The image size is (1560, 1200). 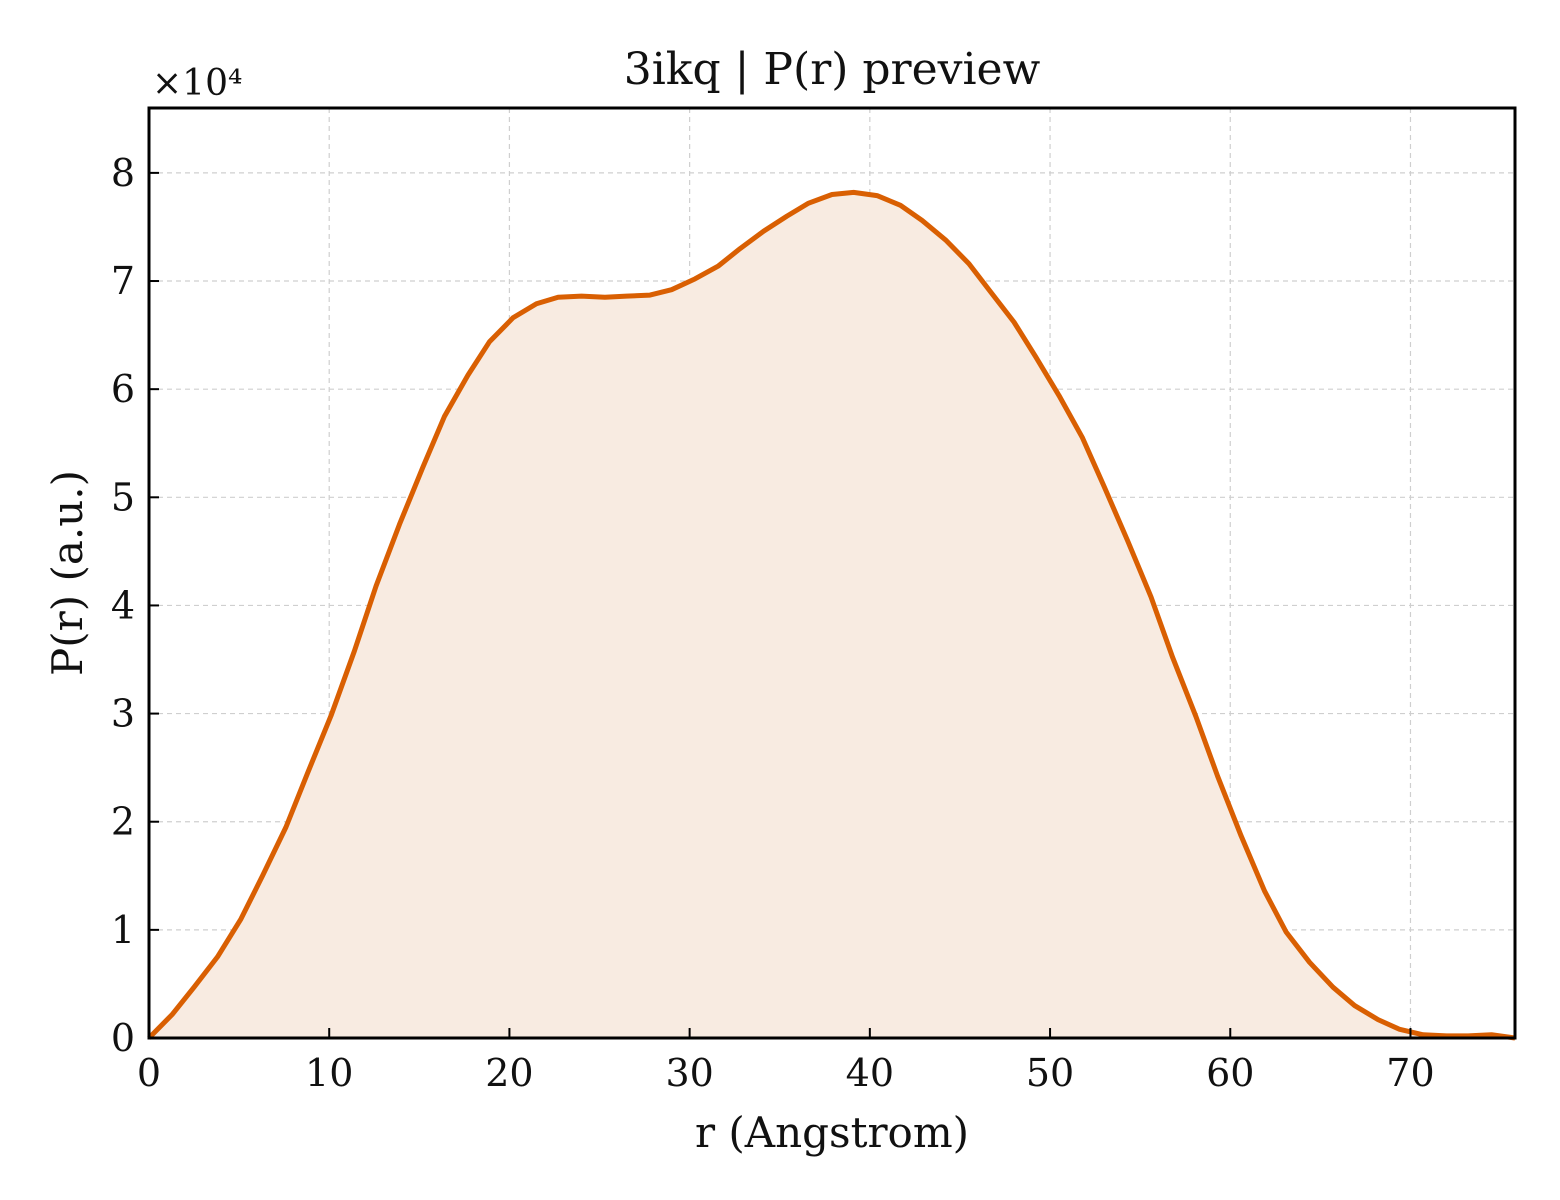 What do you see at coordinates (1050, 1073) in the screenshot?
I see `x-tick-label: 50` at bounding box center [1050, 1073].